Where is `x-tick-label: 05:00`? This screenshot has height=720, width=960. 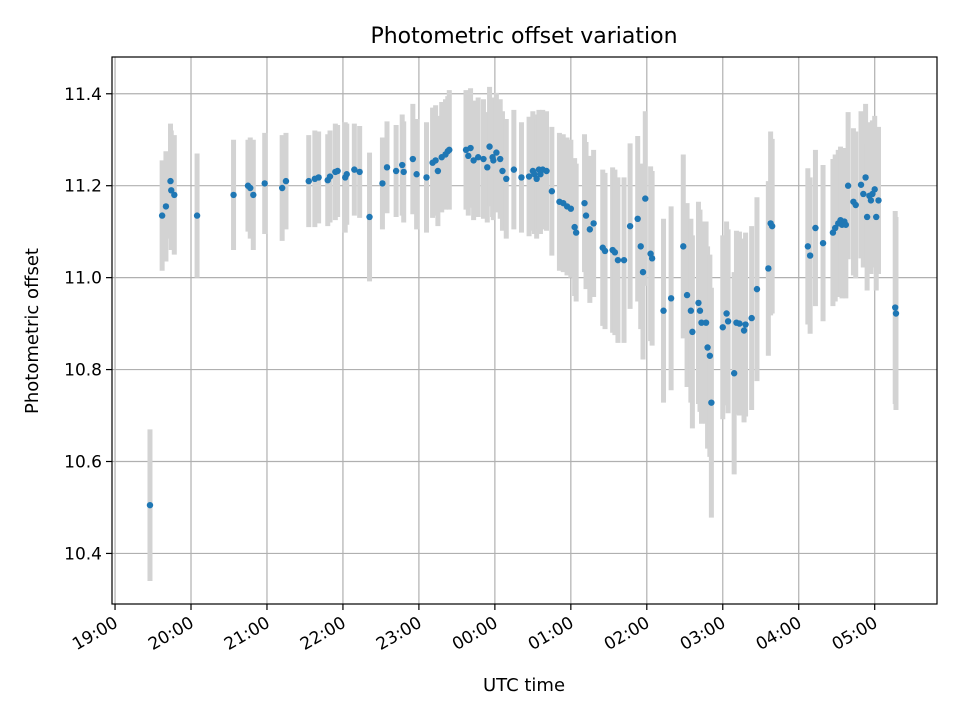
x-tick-label: 05:00 is located at coordinates (855, 634).